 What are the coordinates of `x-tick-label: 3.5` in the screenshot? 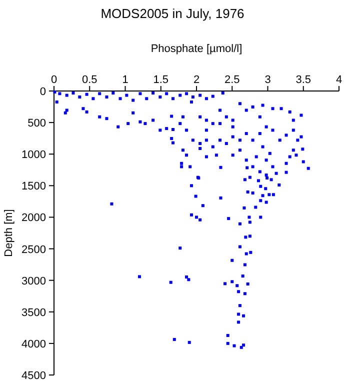 It's located at (304, 80).